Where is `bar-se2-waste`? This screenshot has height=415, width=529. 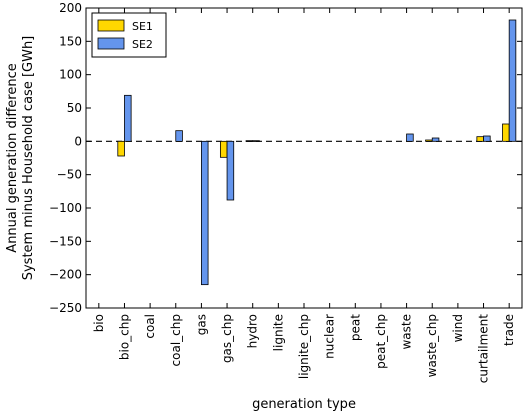
bar-se2-waste is located at coordinates (410, 137).